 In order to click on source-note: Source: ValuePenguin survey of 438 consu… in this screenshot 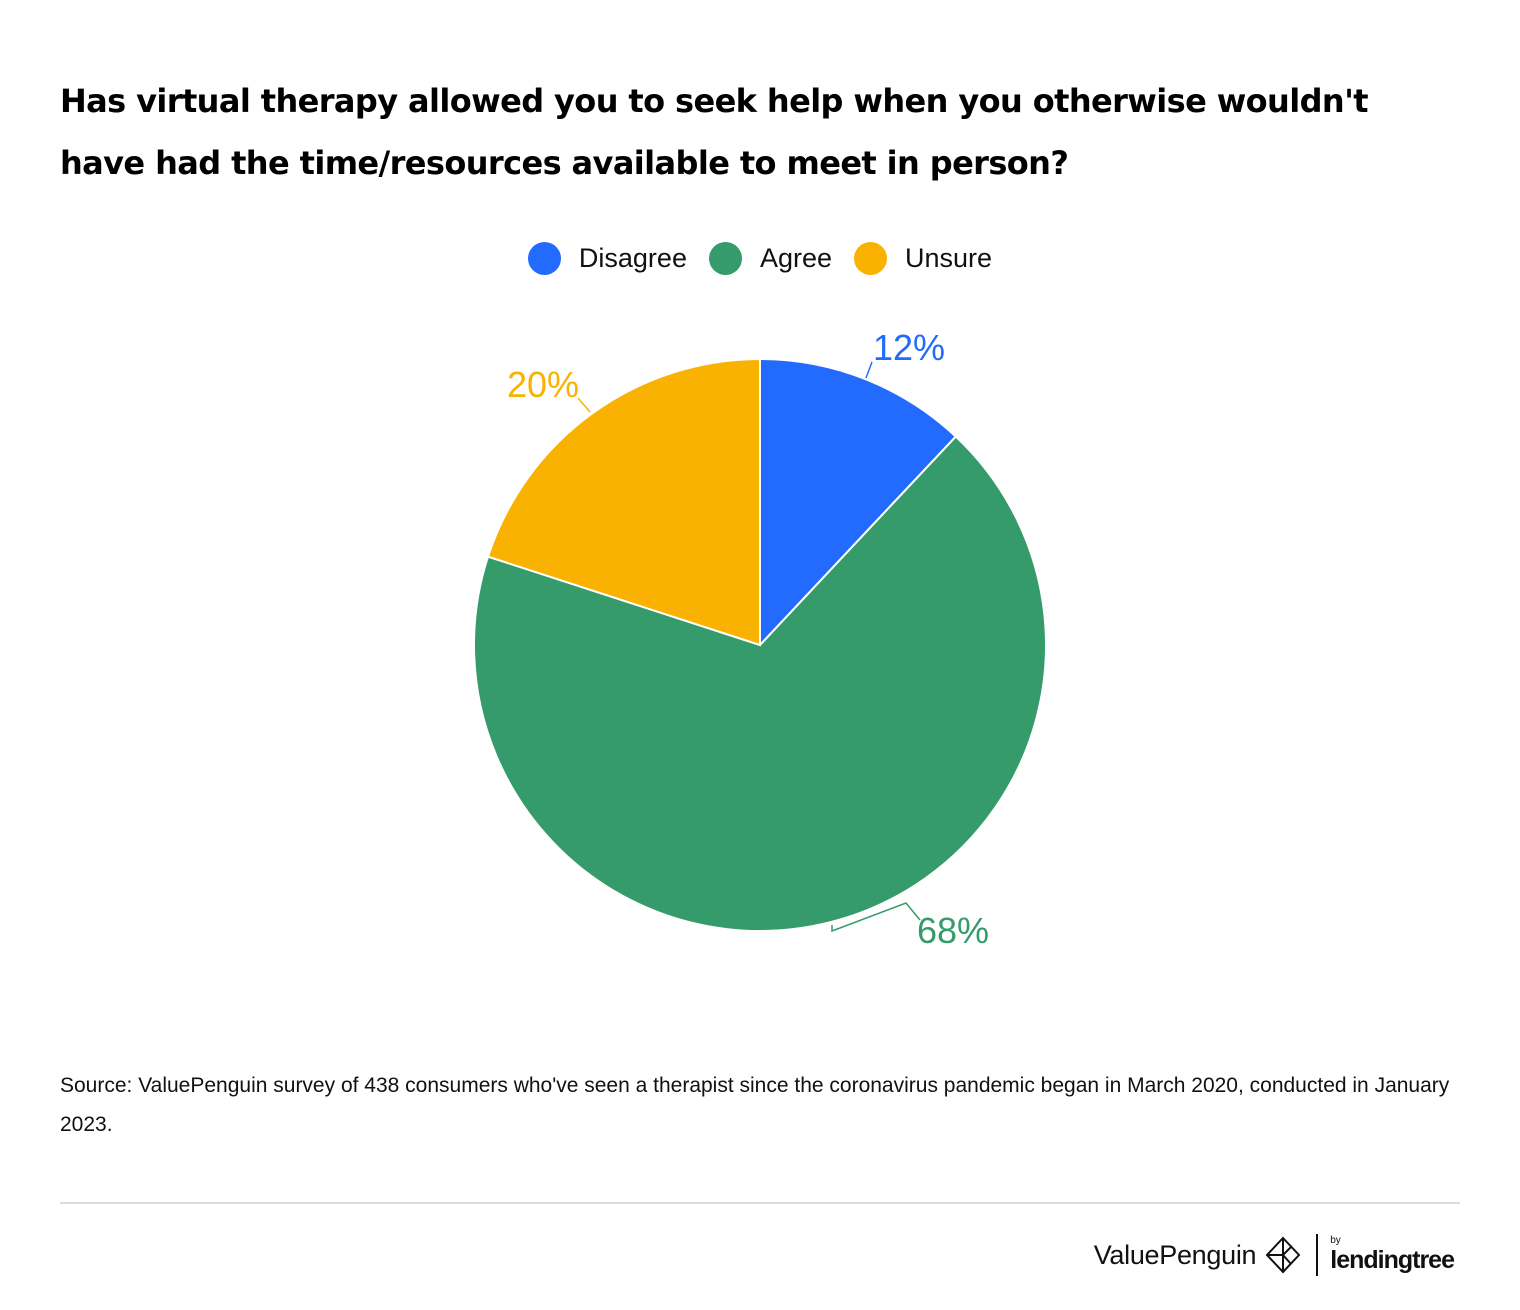, I will do `click(755, 1105)`.